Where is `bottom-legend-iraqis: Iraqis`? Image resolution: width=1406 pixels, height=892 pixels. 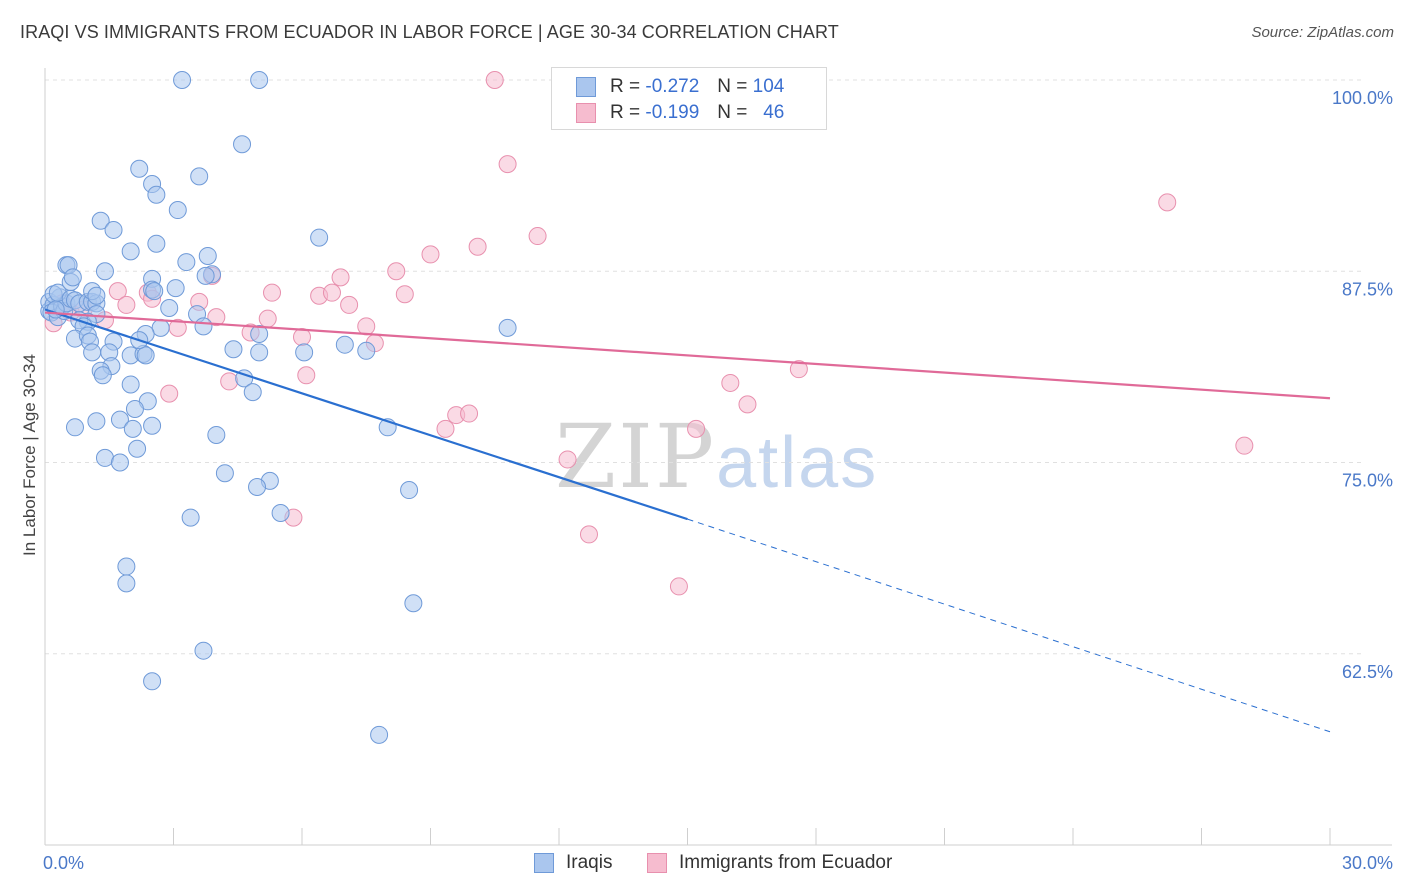 bottom-legend-iraqis: Iraqis is located at coordinates (573, 863).